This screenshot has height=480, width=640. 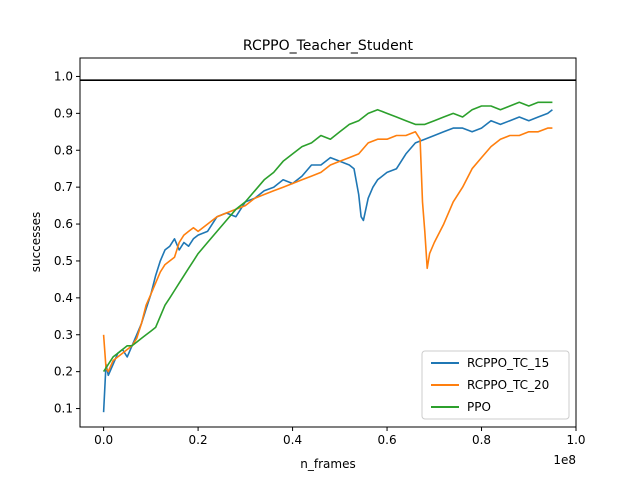 I want to click on x-tick-label: 1.0, so click(x=575, y=440).